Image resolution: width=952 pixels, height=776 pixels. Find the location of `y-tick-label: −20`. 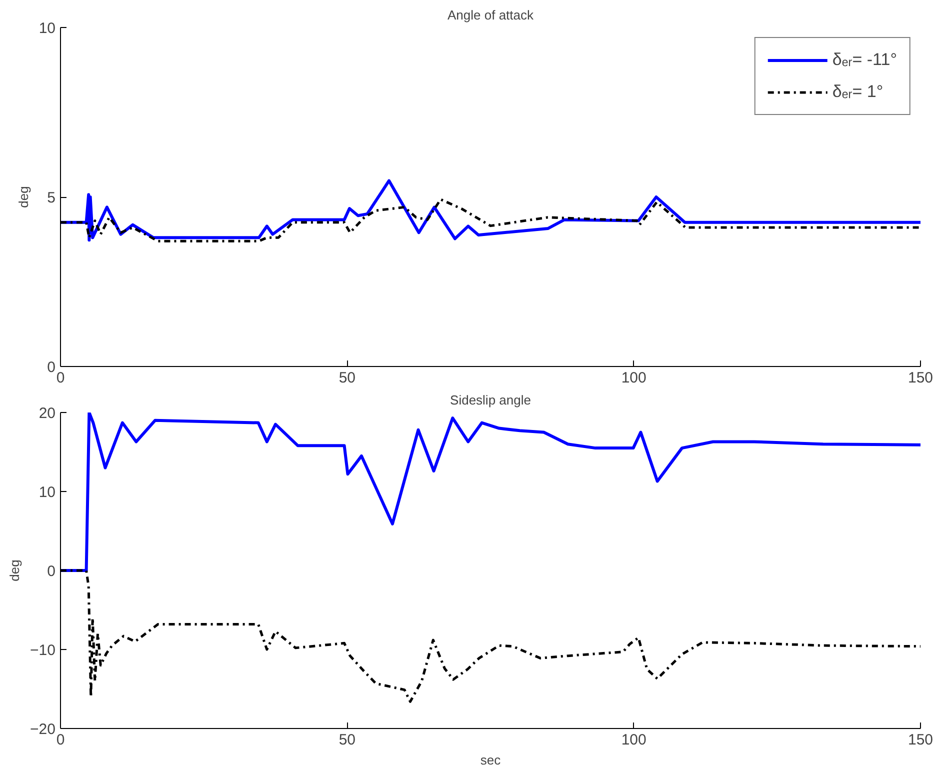

y-tick-label: −20 is located at coordinates (43, 729).